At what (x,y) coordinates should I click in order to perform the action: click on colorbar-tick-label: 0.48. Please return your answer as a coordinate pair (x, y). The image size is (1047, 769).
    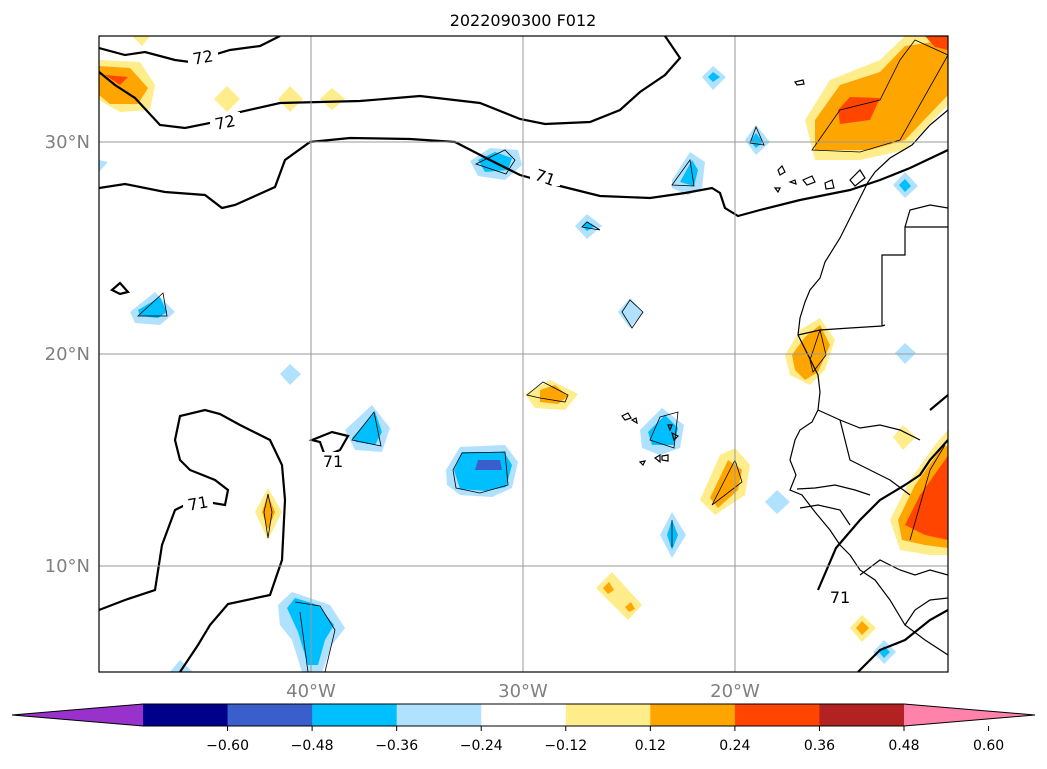
    Looking at the image, I should click on (903, 746).